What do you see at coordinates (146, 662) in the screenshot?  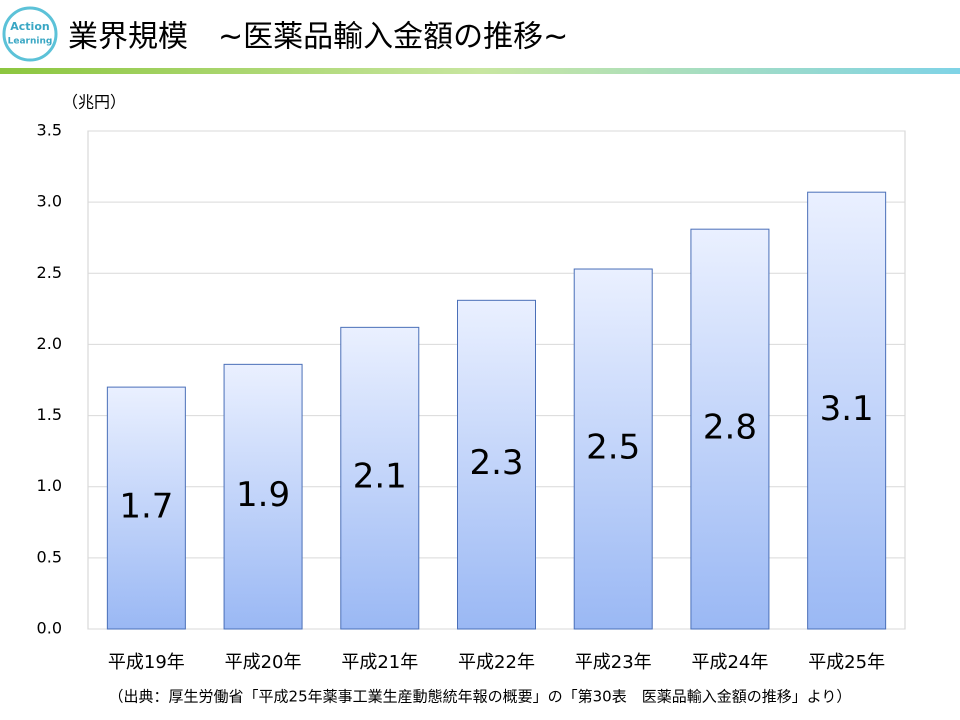 I see `x-tick-label: 平成19年` at bounding box center [146, 662].